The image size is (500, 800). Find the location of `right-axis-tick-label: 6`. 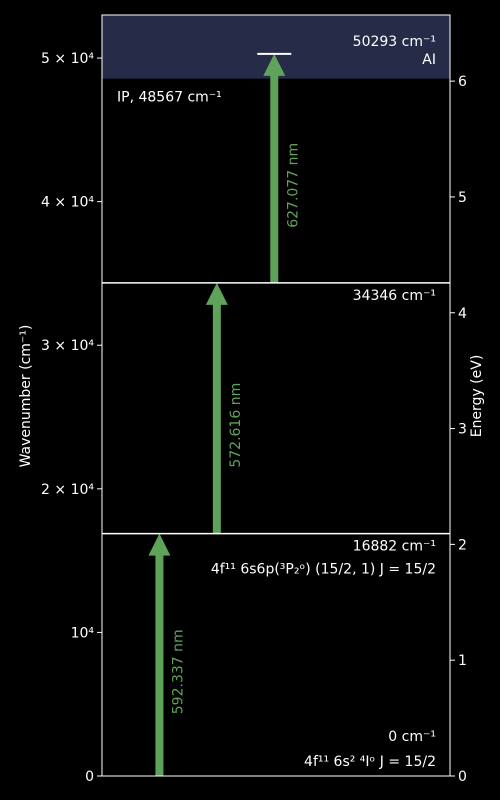

right-axis-tick-label: 6 is located at coordinates (462, 82).